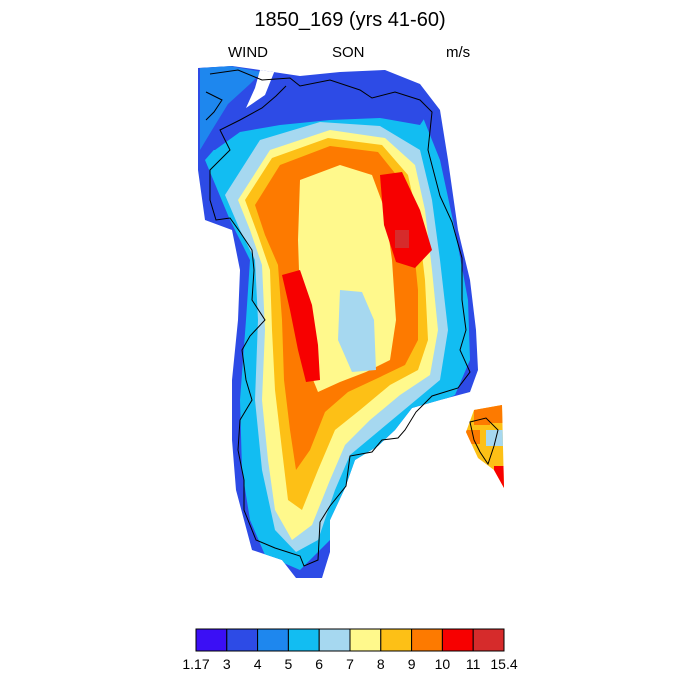 This screenshot has width=700, height=700. Describe the element at coordinates (350, 664) in the screenshot. I see `colorbar-tick-label: 7` at that location.